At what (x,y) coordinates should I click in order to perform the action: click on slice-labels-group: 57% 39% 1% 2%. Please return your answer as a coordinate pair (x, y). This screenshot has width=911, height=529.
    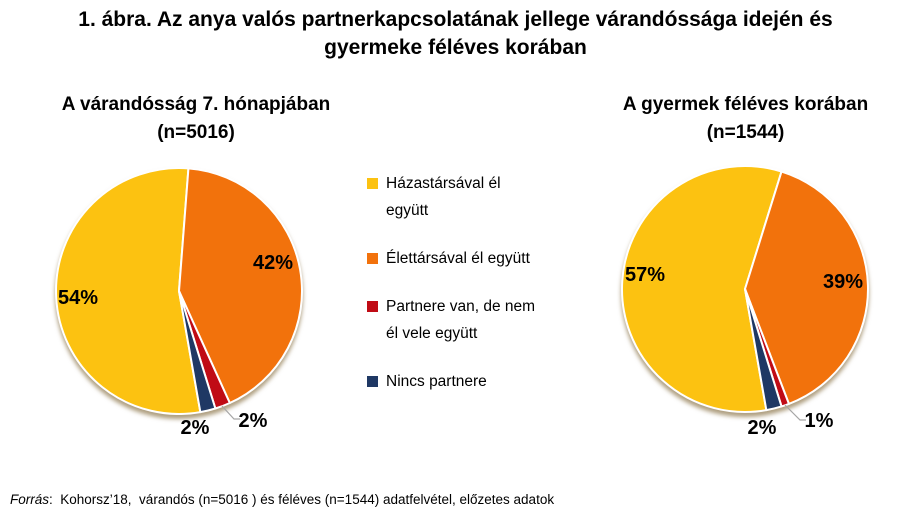
    Looking at the image, I should click on (744, 351).